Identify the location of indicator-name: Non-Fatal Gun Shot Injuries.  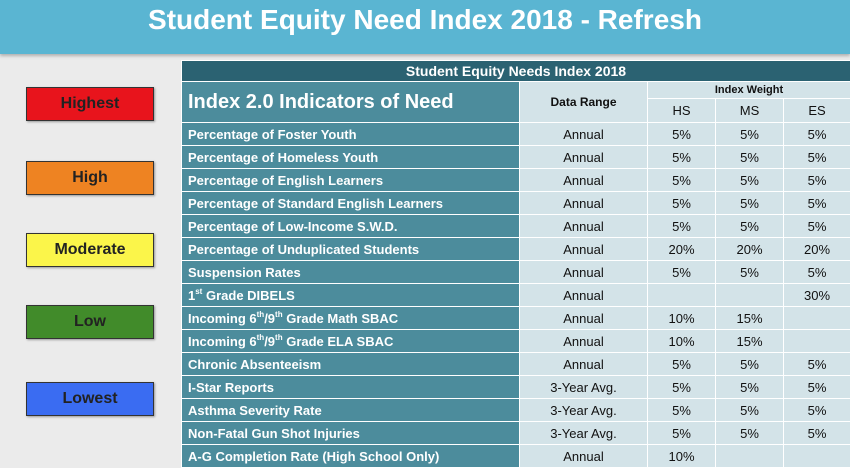
(351, 433).